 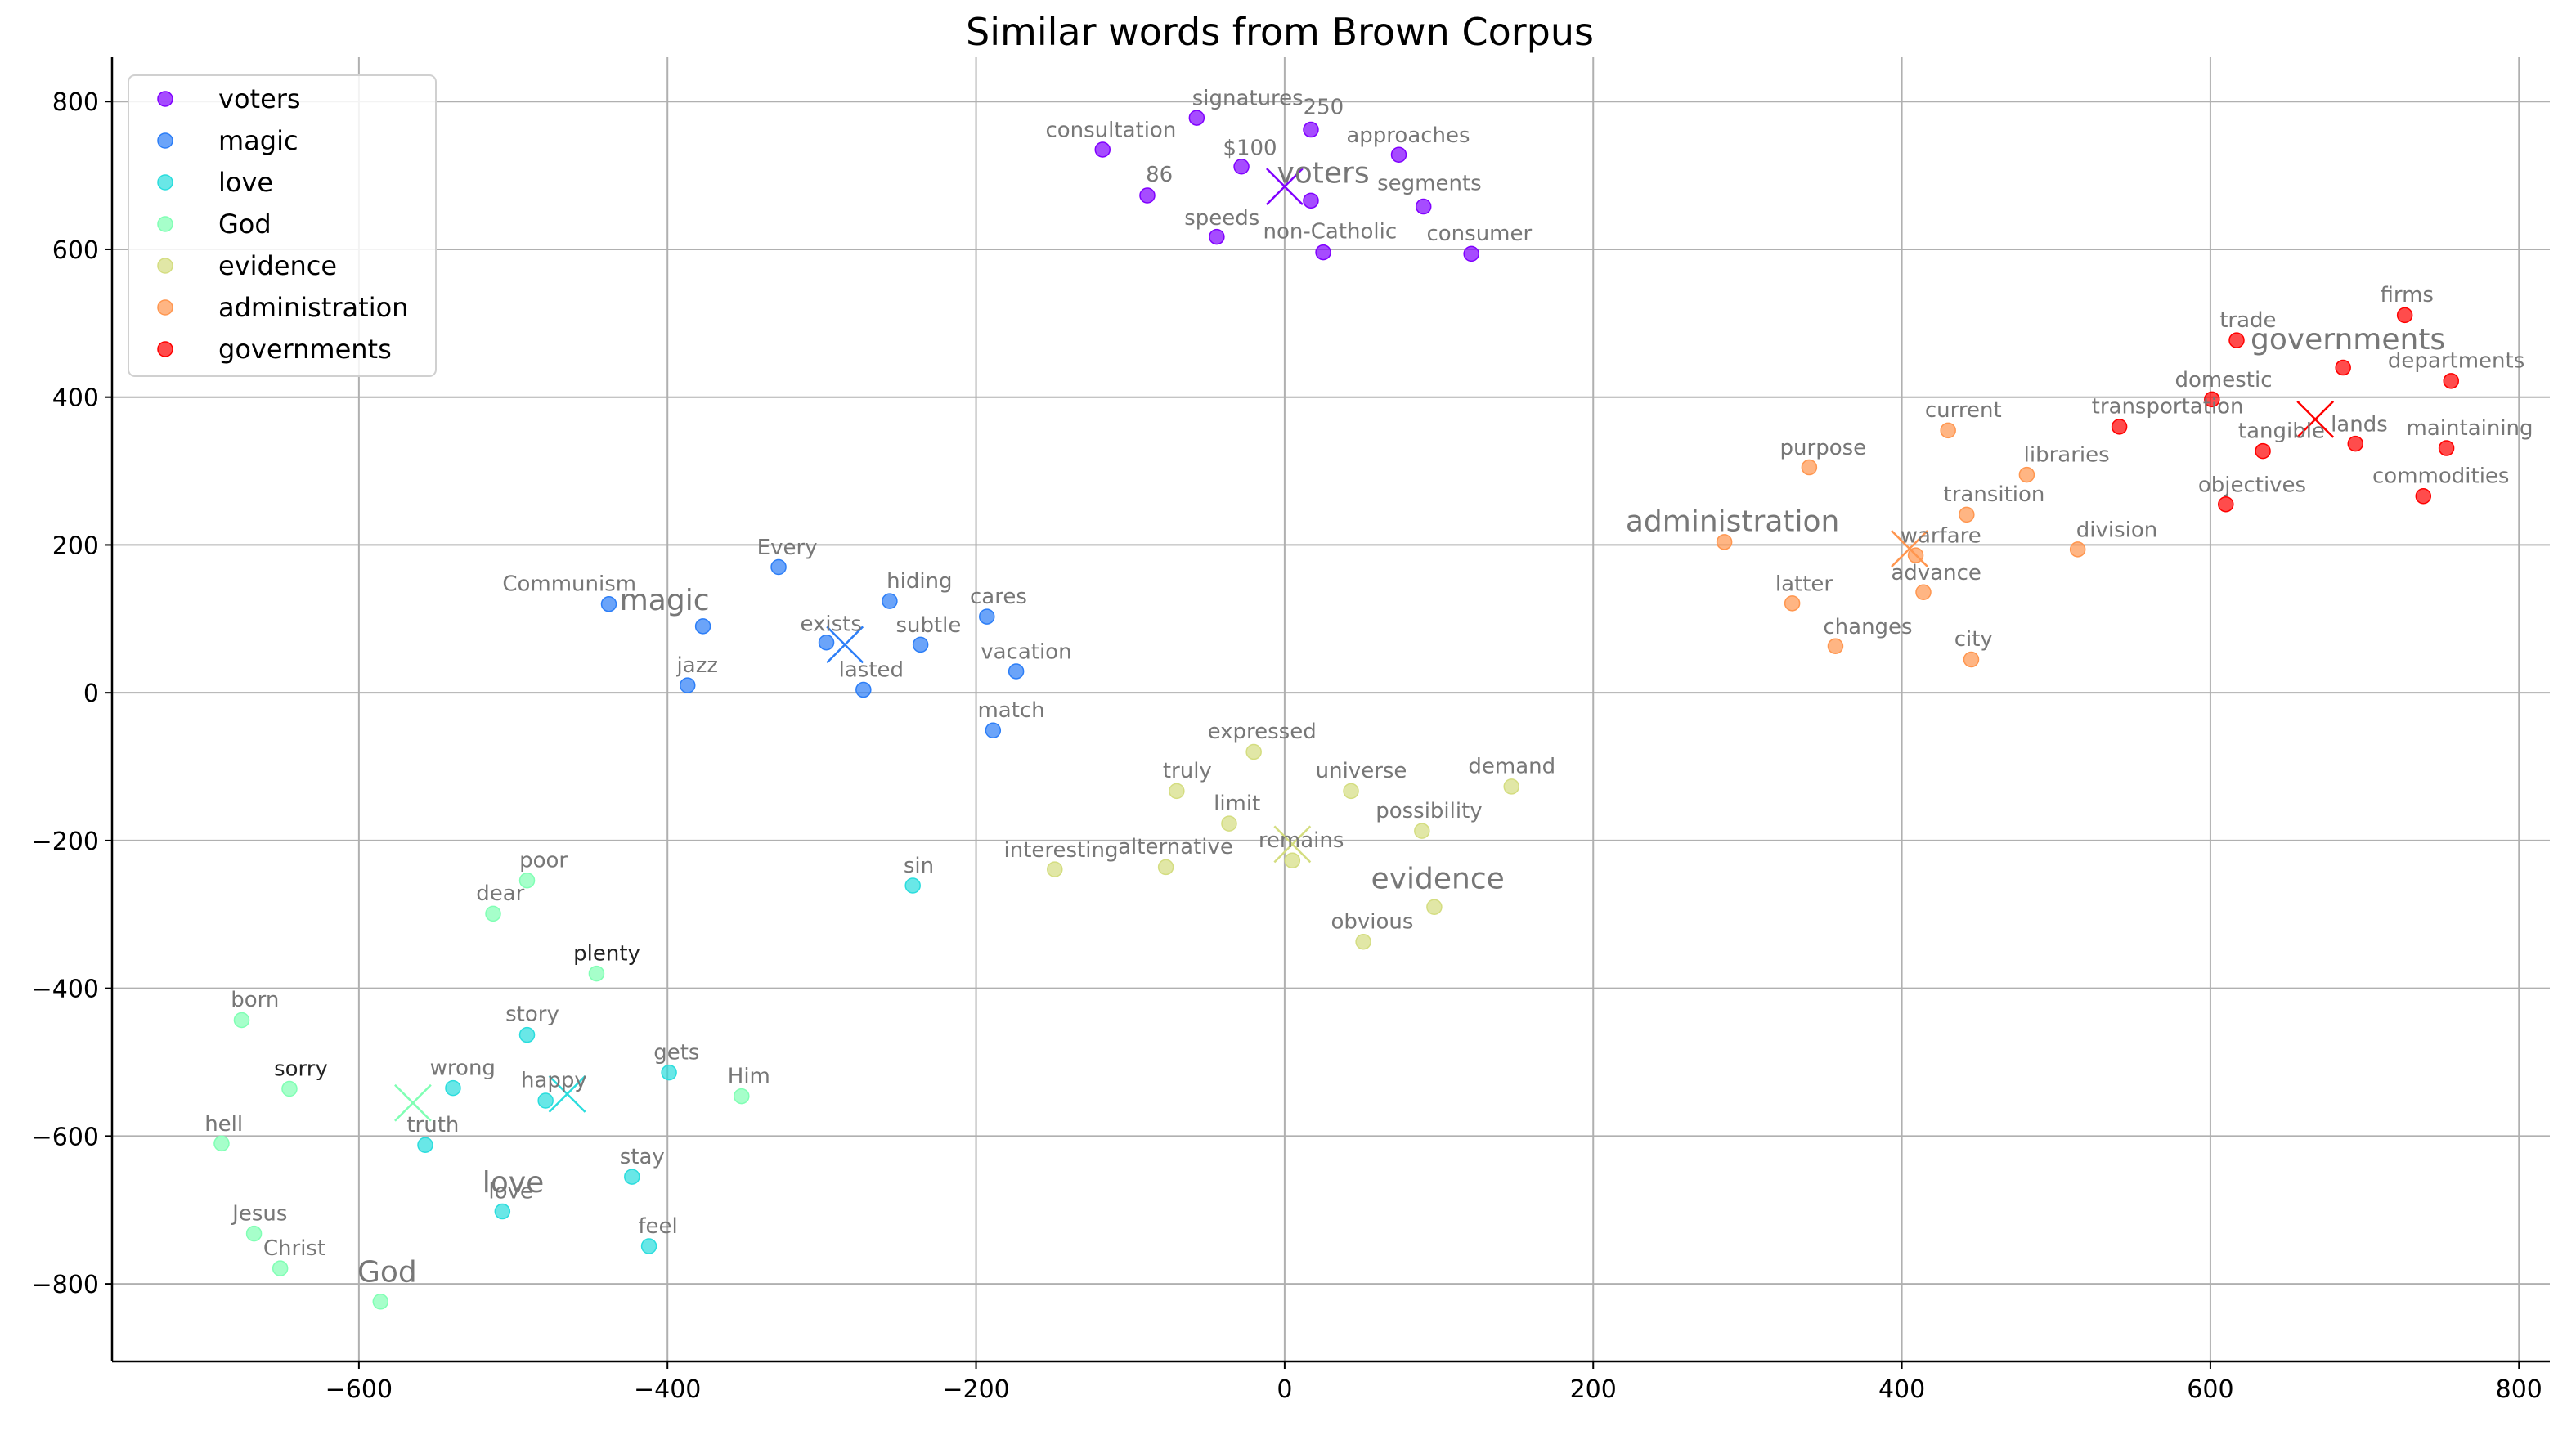 What do you see at coordinates (294, 1248) in the screenshot?
I see `point-label: Christ` at bounding box center [294, 1248].